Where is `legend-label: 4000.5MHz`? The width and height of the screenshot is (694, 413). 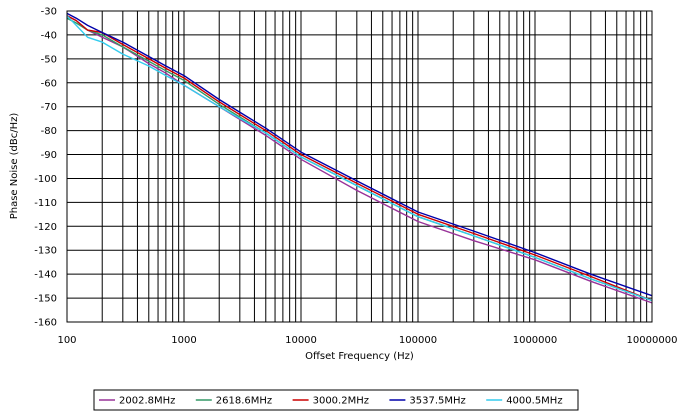
legend-label: 4000.5MHz is located at coordinates (534, 401).